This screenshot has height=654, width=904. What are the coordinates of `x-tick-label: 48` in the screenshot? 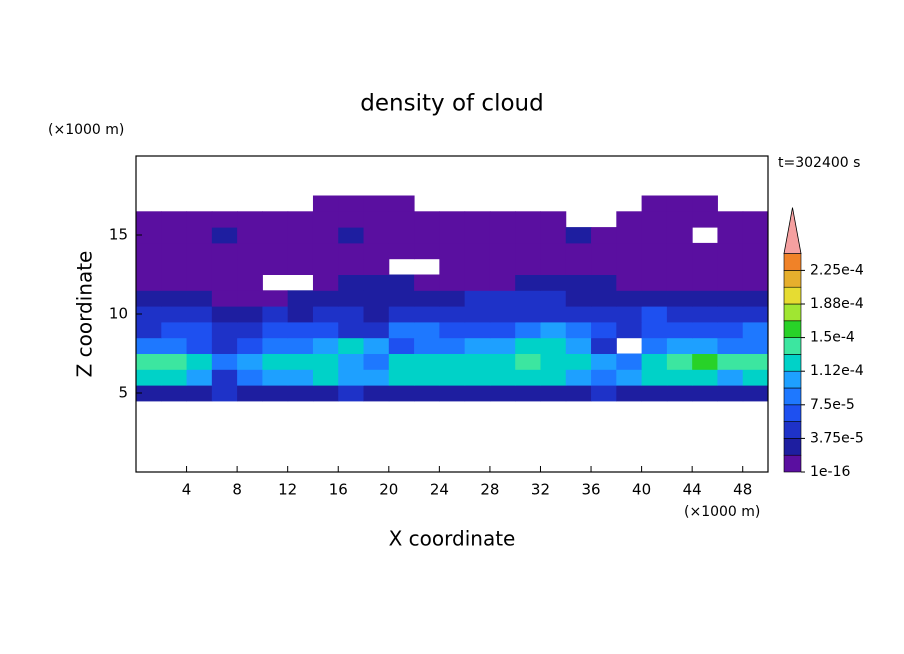 It's located at (742, 490).